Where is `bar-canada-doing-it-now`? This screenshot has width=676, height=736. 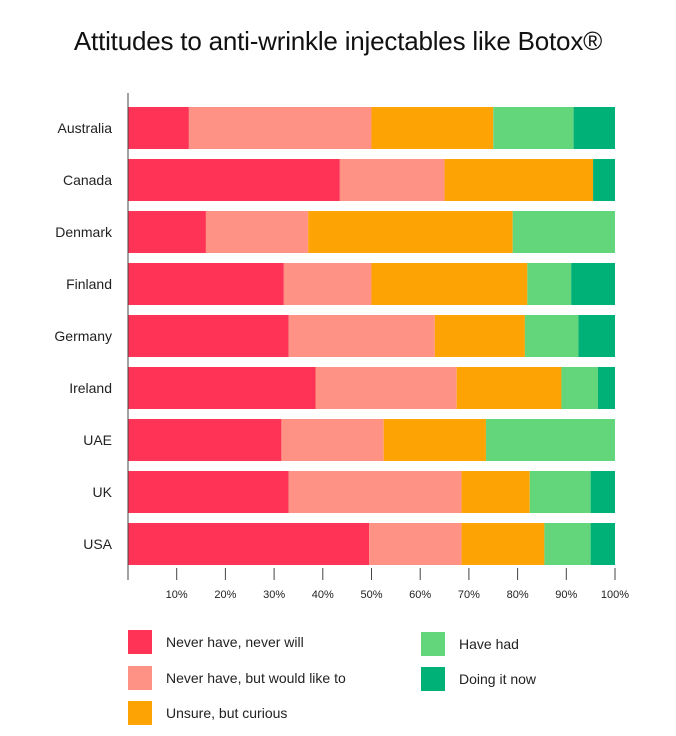 bar-canada-doing-it-now is located at coordinates (604, 180).